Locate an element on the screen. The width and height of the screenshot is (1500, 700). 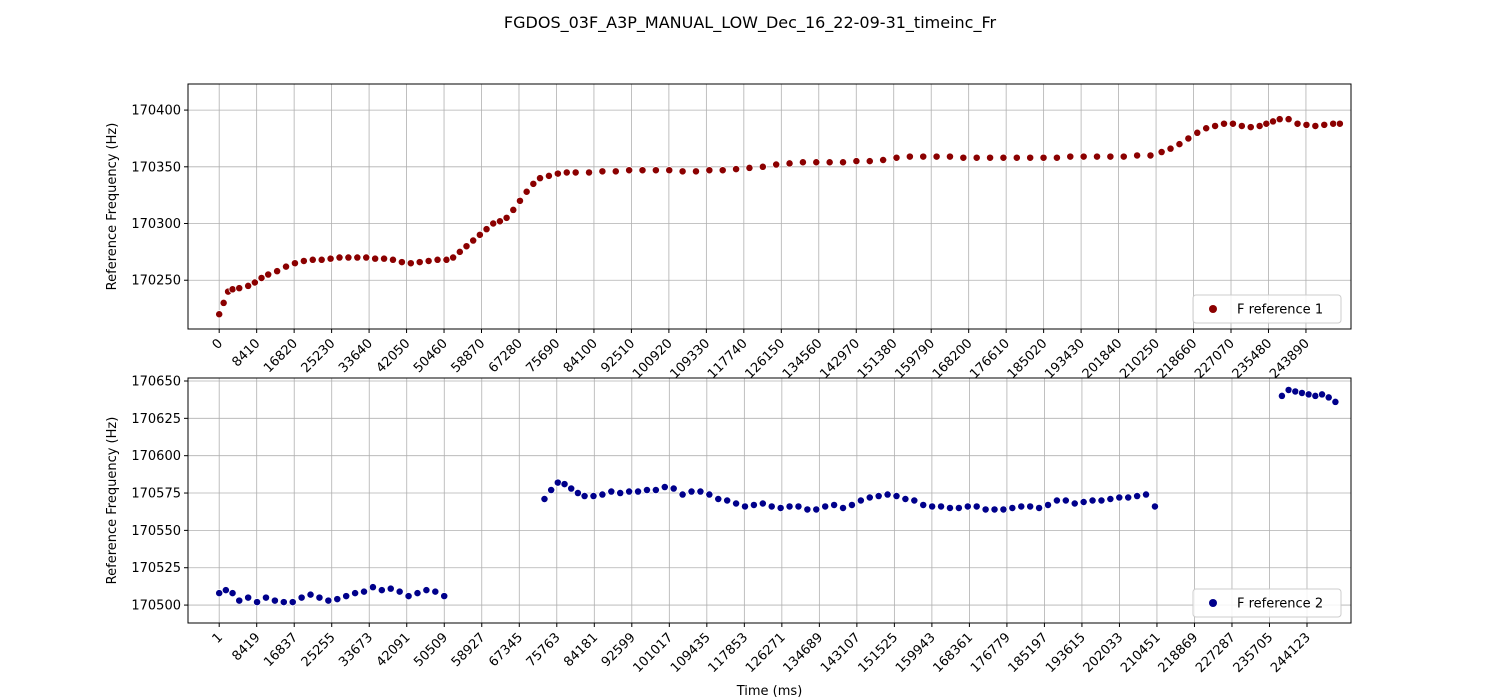
top-x-tick-label: 210250 is located at coordinates (1140, 359).